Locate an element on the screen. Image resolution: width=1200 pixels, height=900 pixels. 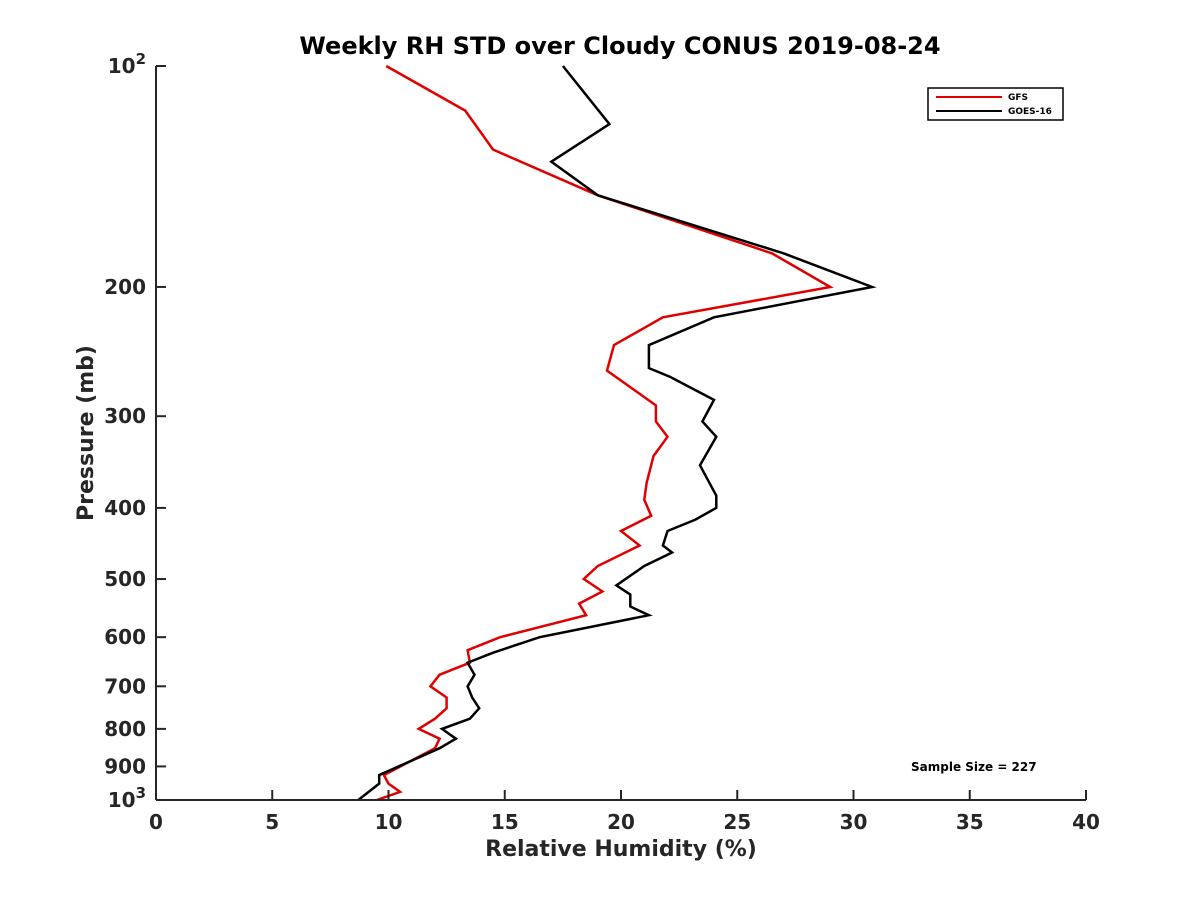
legend-box is located at coordinates (995, 104).